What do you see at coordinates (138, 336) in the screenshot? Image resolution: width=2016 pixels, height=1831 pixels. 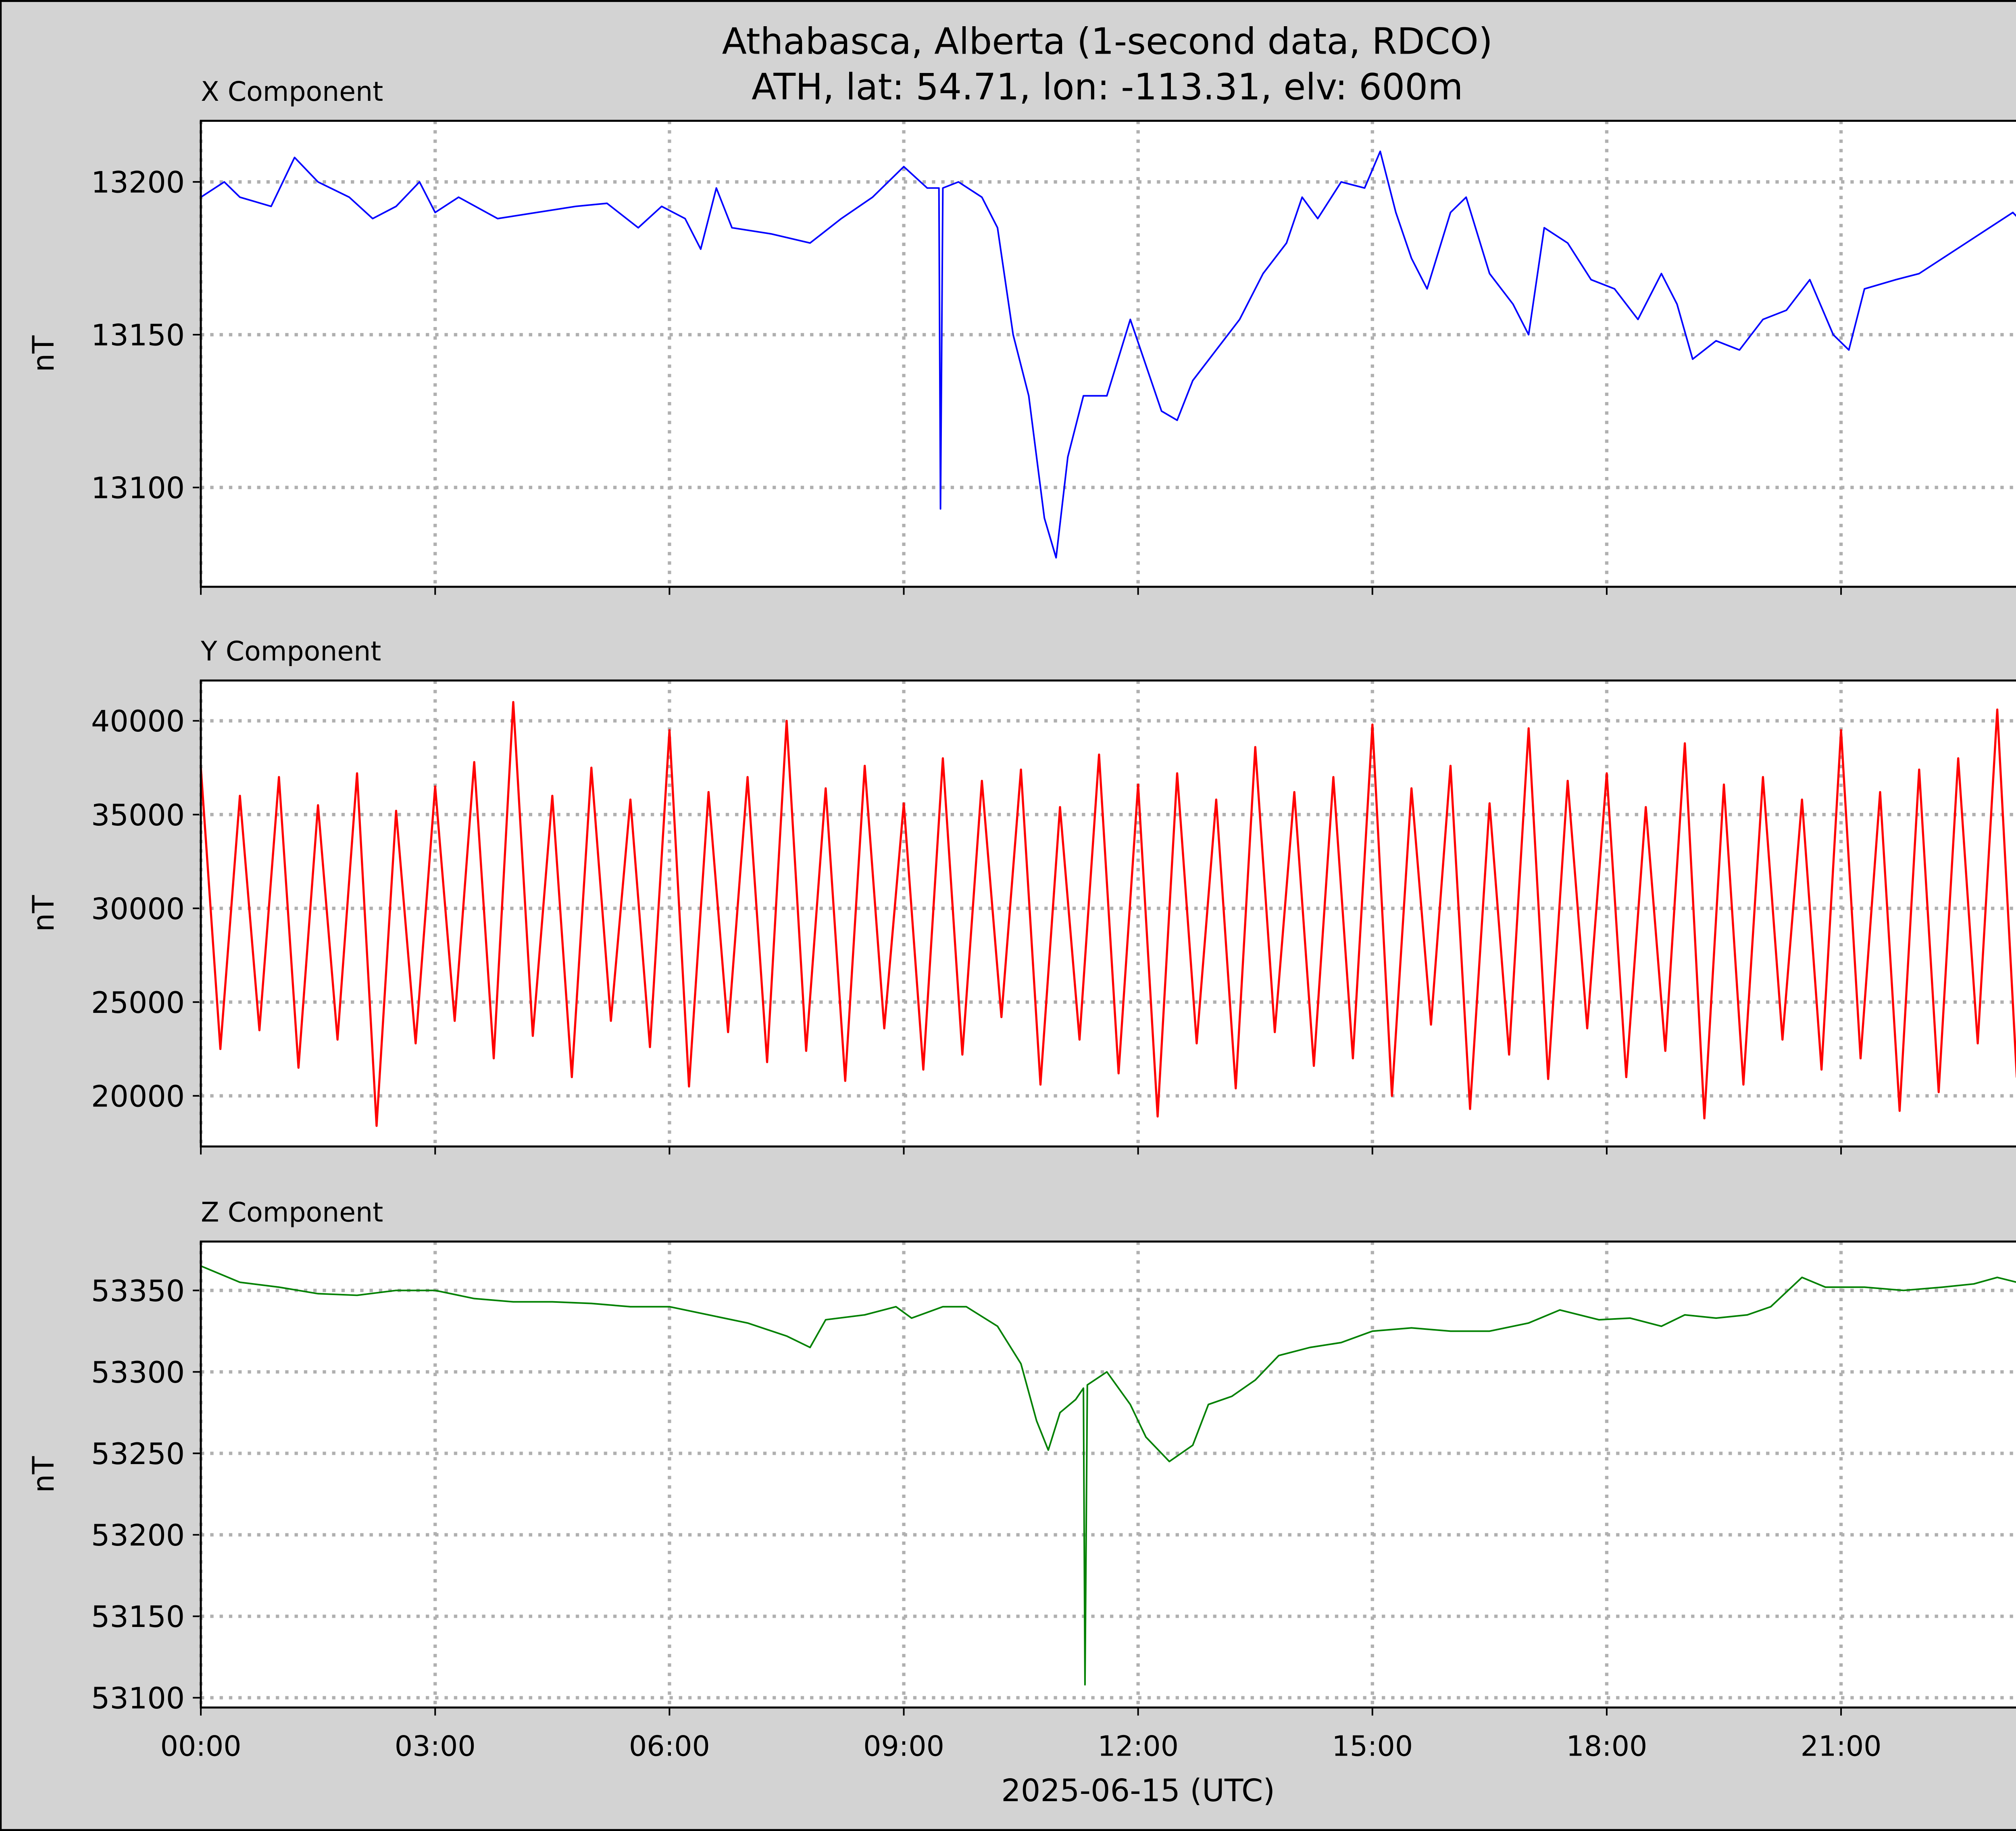 I see `y-tick-label: 13150` at bounding box center [138, 336].